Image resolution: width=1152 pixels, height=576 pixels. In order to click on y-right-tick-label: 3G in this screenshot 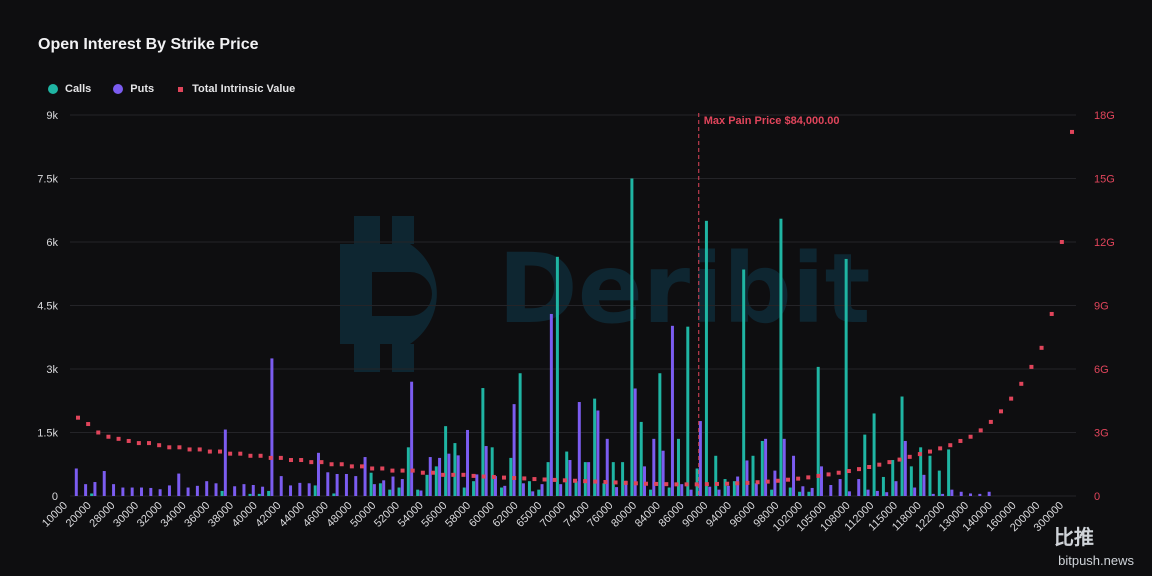, I will do `click(1101, 434)`.